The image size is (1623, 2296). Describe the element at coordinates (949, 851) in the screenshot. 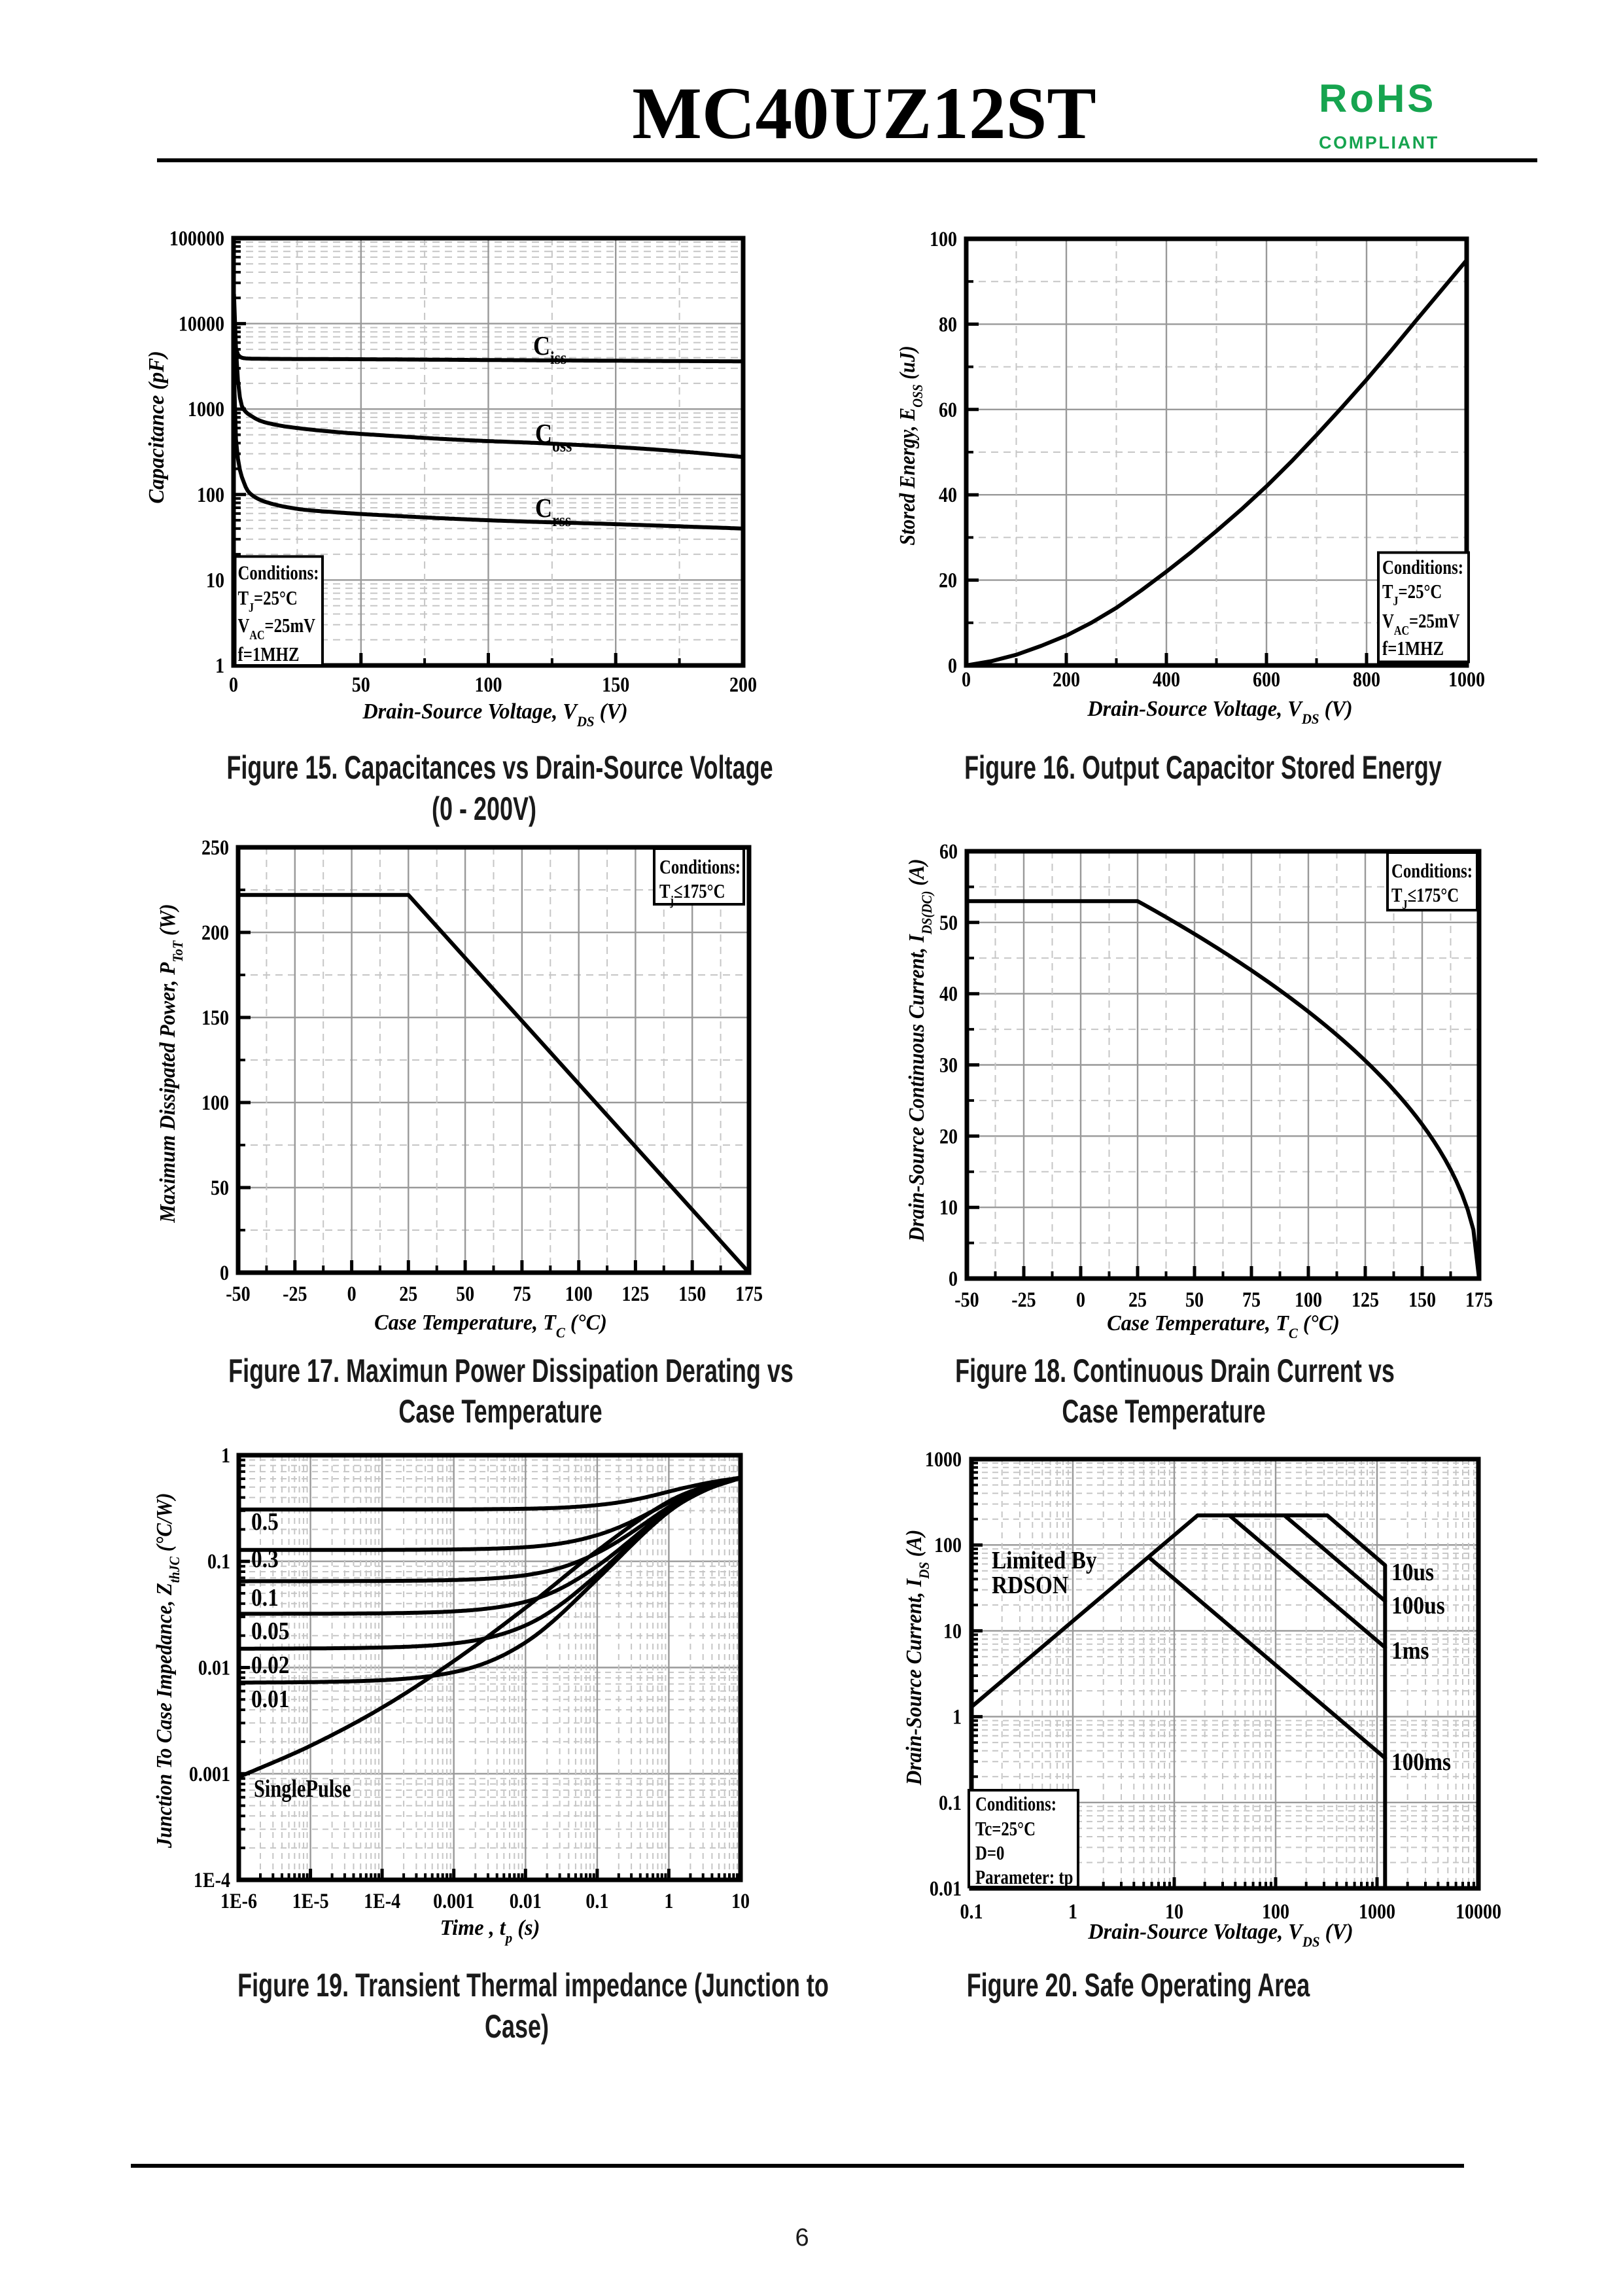

I see `svg-text: 60` at that location.